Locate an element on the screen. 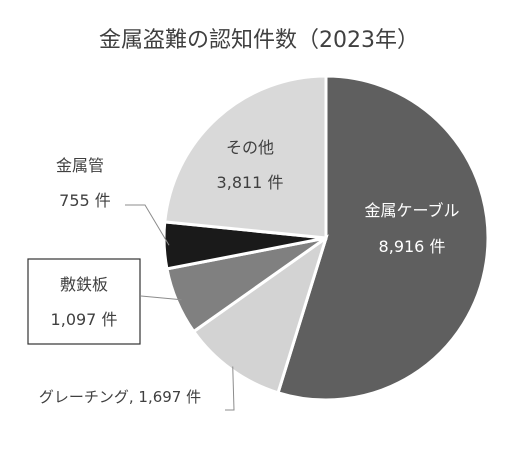 The width and height of the screenshot is (531, 454). slice-label-pipe: 金属管 is located at coordinates (80, 165).